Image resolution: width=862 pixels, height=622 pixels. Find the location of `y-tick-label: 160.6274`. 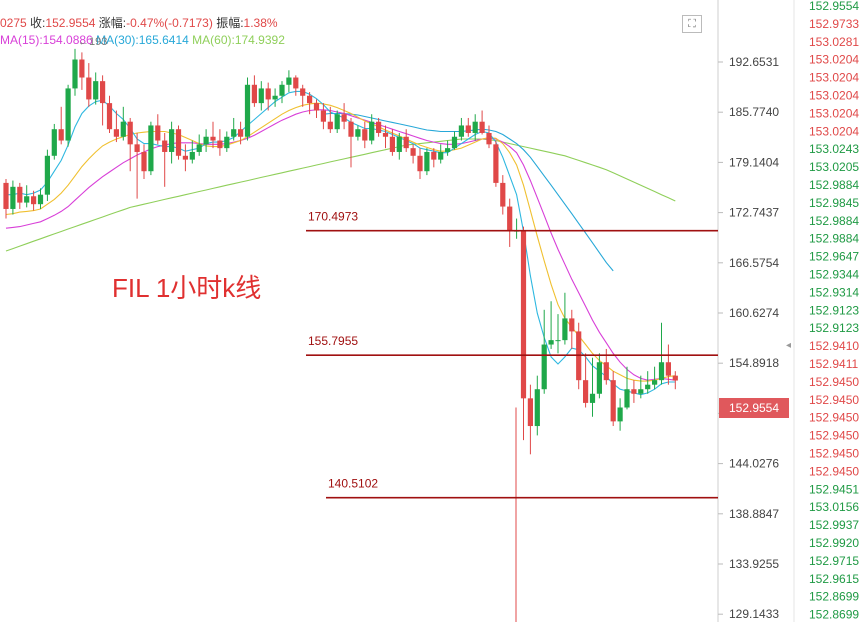

y-tick-label: 160.6274 is located at coordinates (754, 313).